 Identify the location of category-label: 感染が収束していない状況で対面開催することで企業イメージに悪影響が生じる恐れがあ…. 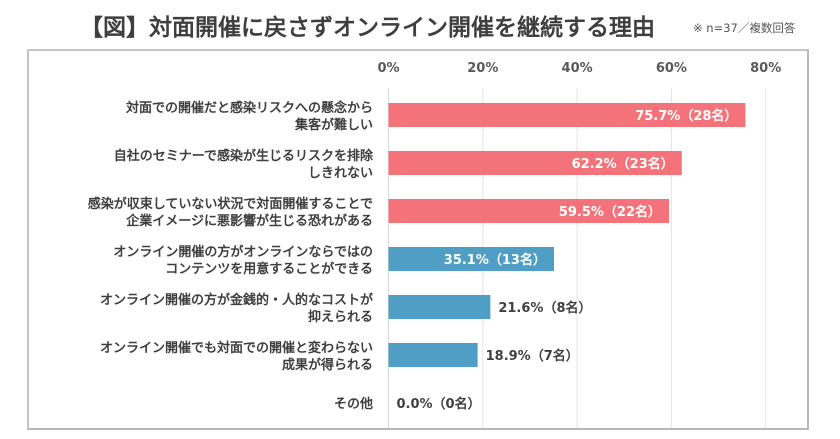
(230, 212).